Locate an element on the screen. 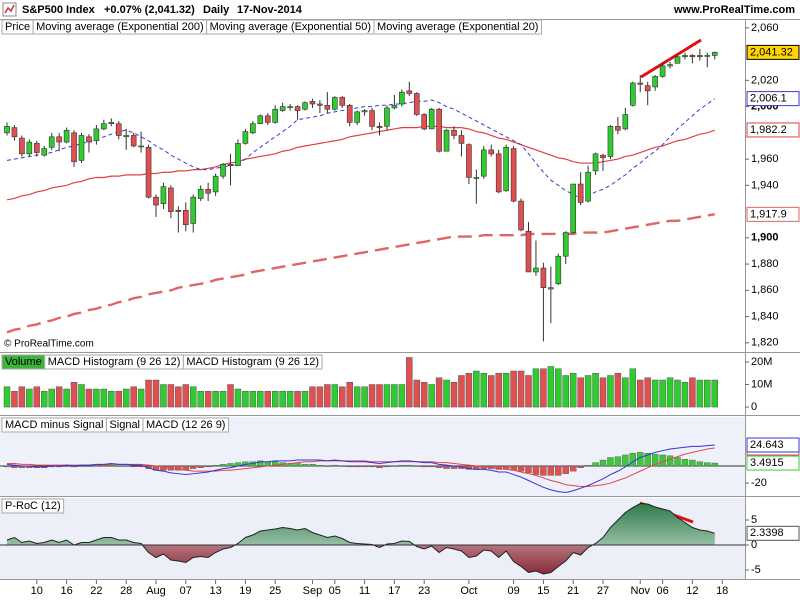  legend-label: MACD Histogram (9 26 12) is located at coordinates (114, 362).